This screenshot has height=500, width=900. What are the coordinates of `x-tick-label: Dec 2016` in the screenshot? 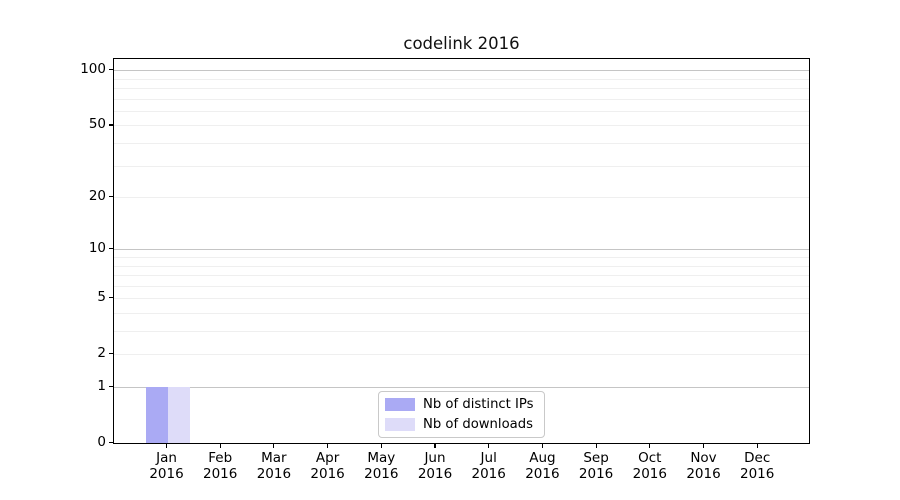 It's located at (757, 466).